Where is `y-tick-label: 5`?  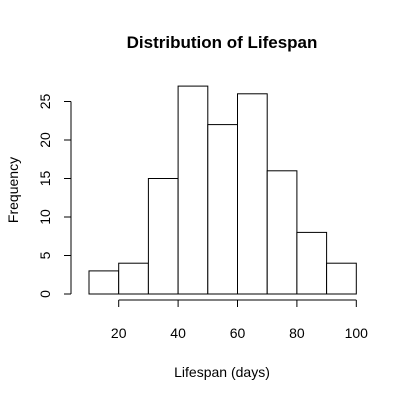 y-tick-label: 5 is located at coordinates (45, 255).